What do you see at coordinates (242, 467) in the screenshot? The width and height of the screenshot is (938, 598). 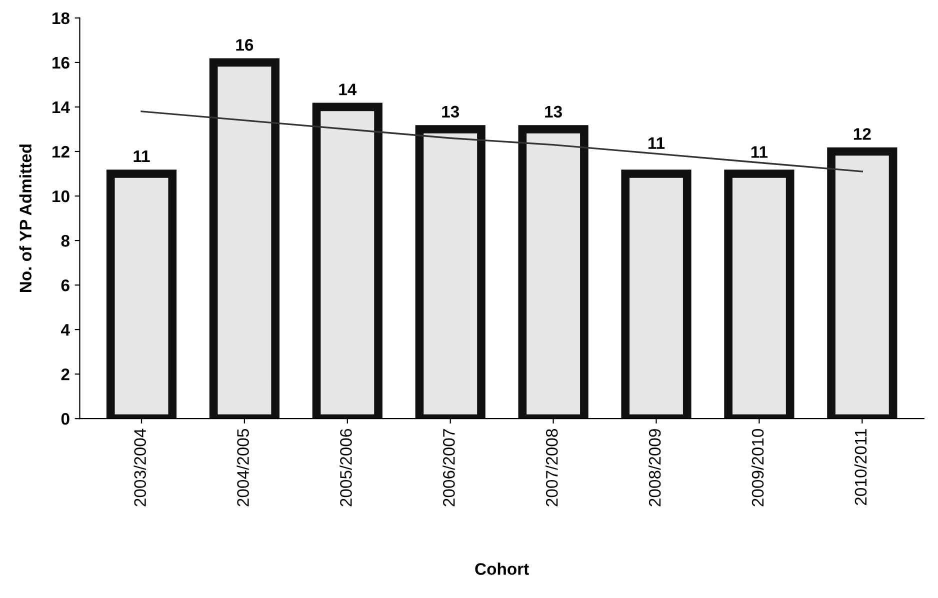 I see `x-tick-label: 2004/2005` at bounding box center [242, 467].